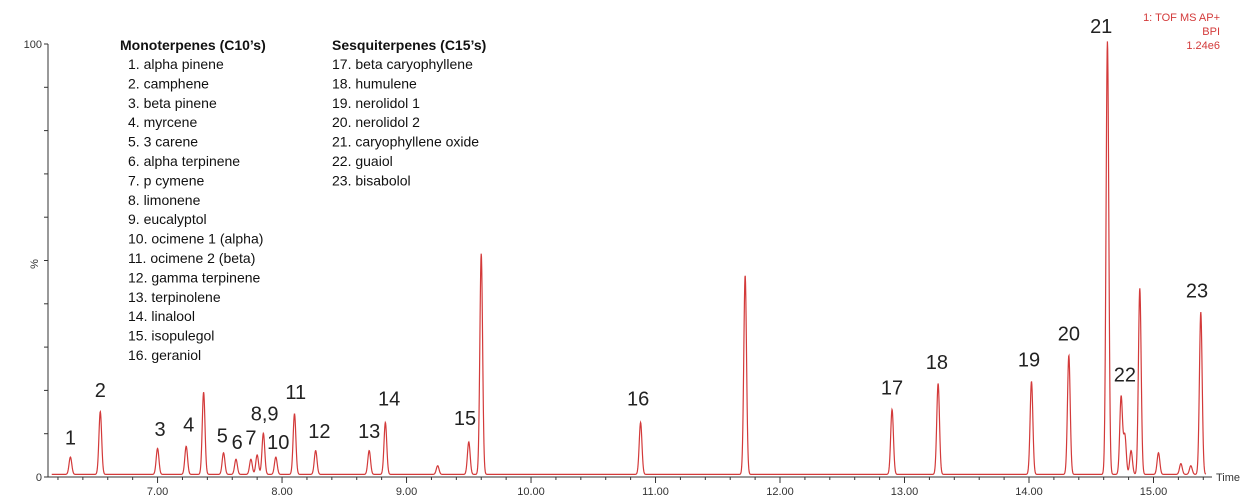 This screenshot has height=495, width=1248. I want to click on info-line-1: 1: TOF MS AP+, so click(1181, 18).